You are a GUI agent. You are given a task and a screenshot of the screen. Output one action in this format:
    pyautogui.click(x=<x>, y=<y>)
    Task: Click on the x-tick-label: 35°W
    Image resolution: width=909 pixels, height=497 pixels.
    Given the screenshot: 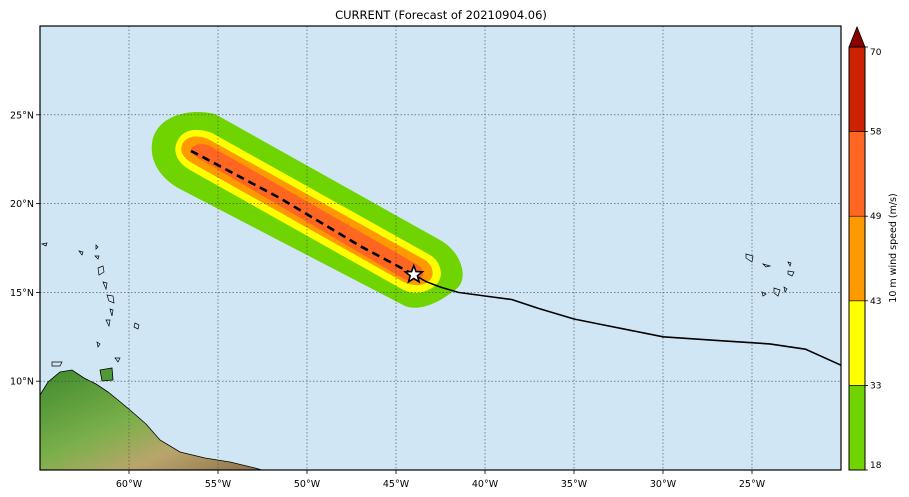 What is the action you would take?
    pyautogui.click(x=574, y=484)
    